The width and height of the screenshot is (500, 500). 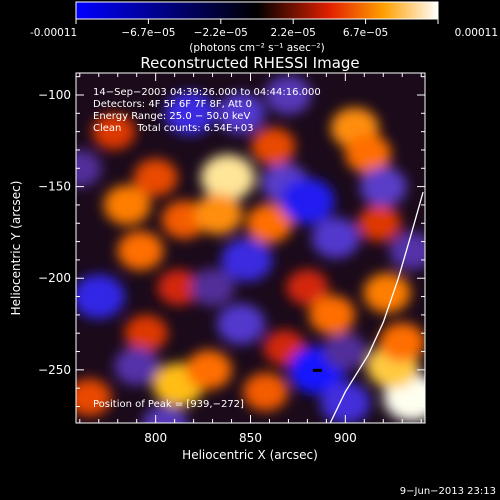 What do you see at coordinates (345, 438) in the screenshot?
I see `x-tick-label: 900` at bounding box center [345, 438].